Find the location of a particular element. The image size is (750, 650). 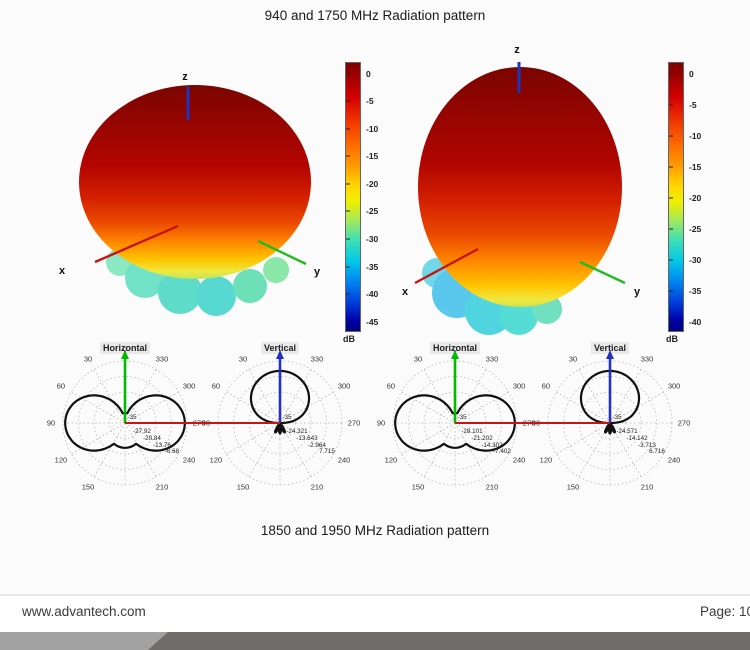

bottom-accent-bar is located at coordinates (375, 641).